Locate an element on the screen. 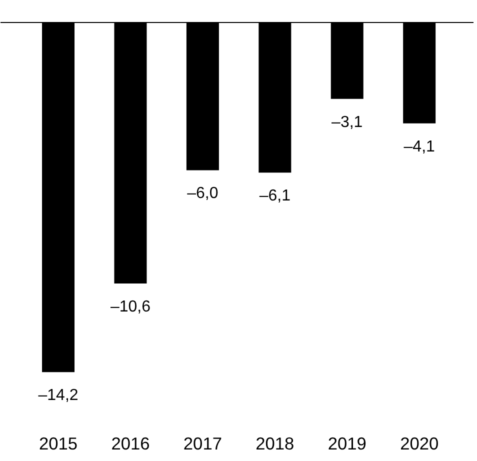 This screenshot has width=477, height=461. x-tick-label: 2015 is located at coordinates (58, 444).